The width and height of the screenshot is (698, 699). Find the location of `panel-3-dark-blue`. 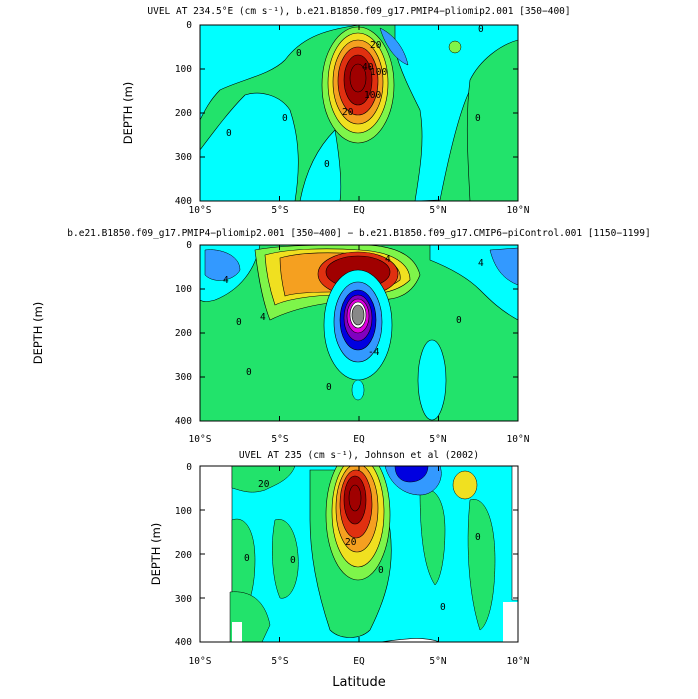

panel-3-dark-blue is located at coordinates (411, 474).